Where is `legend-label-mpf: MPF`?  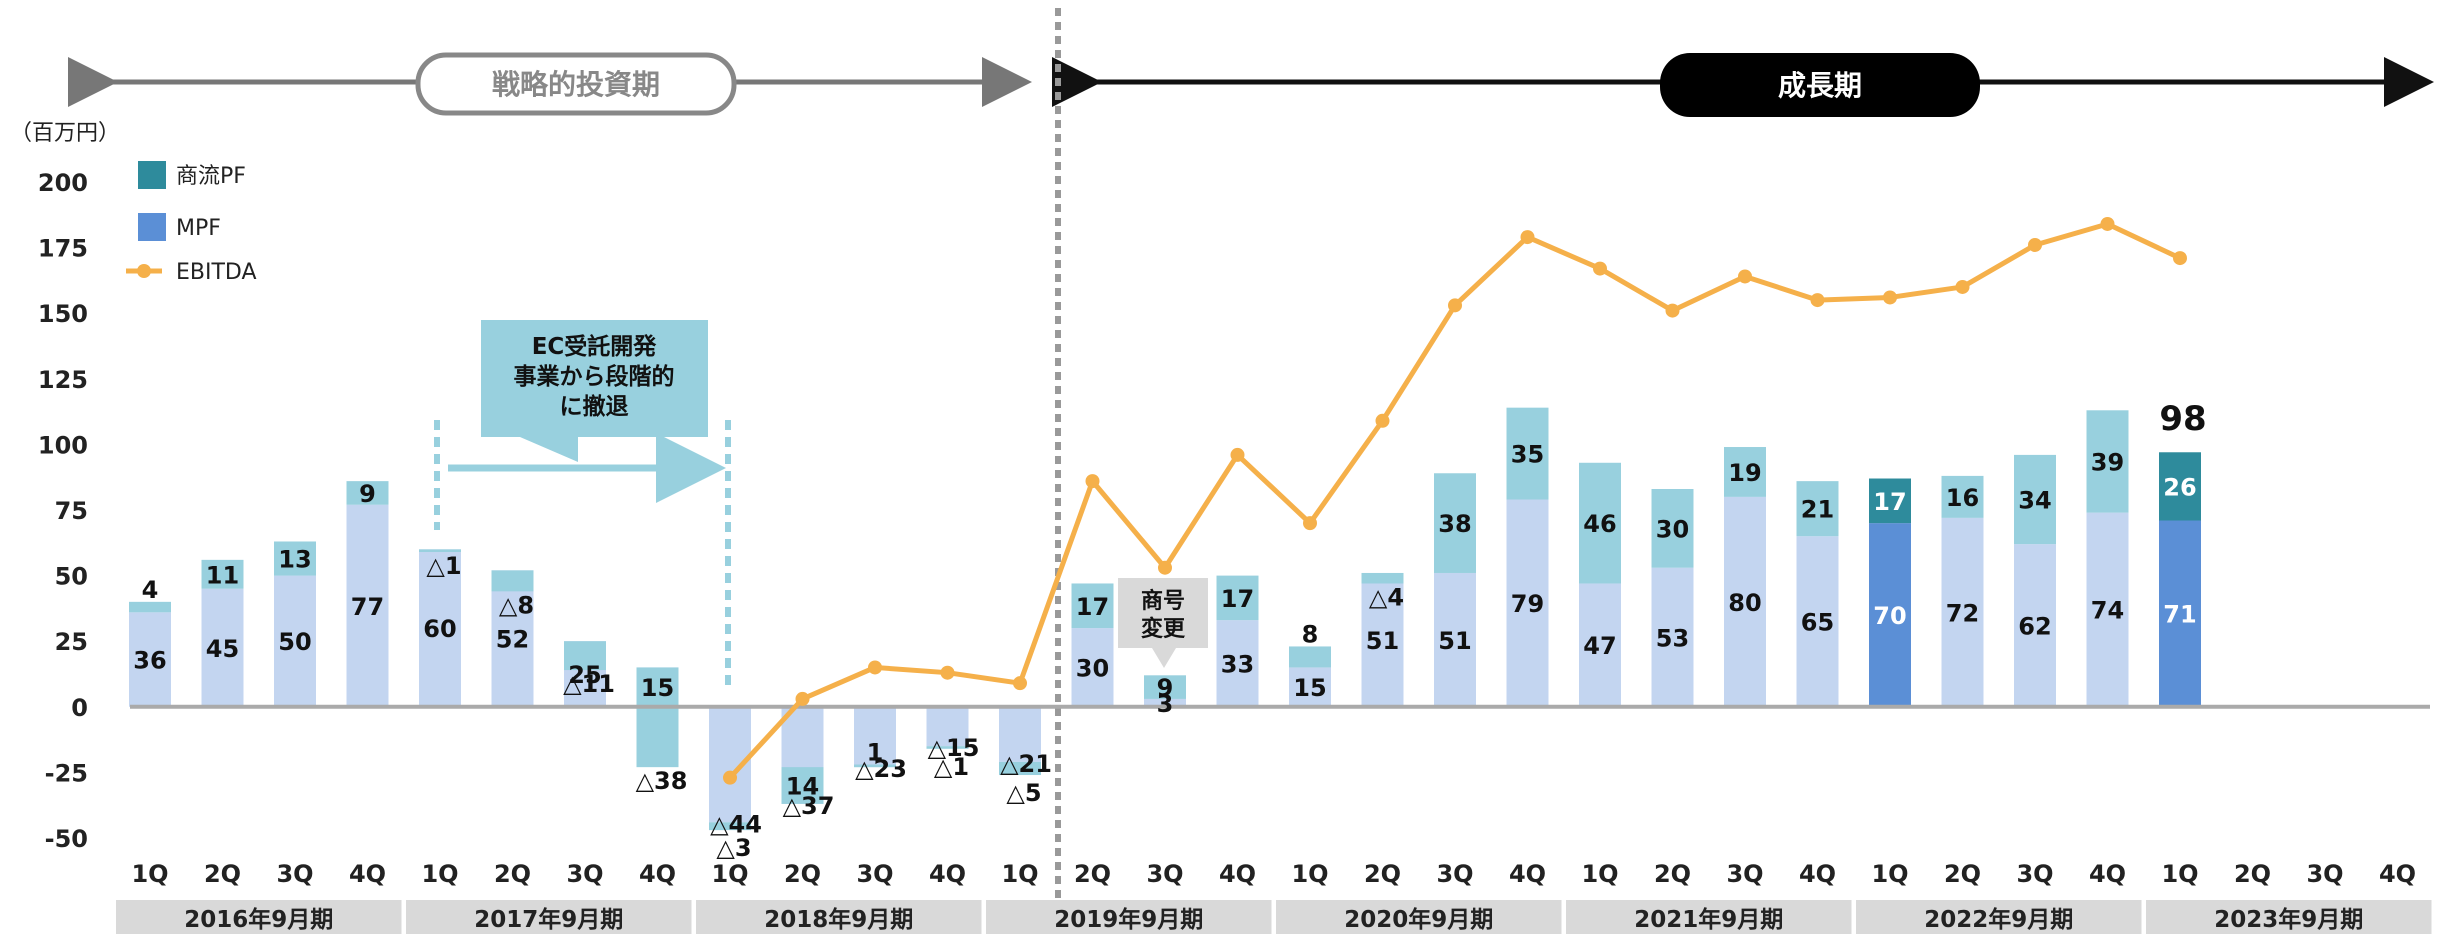 legend-label-mpf: MPF is located at coordinates (198, 228).